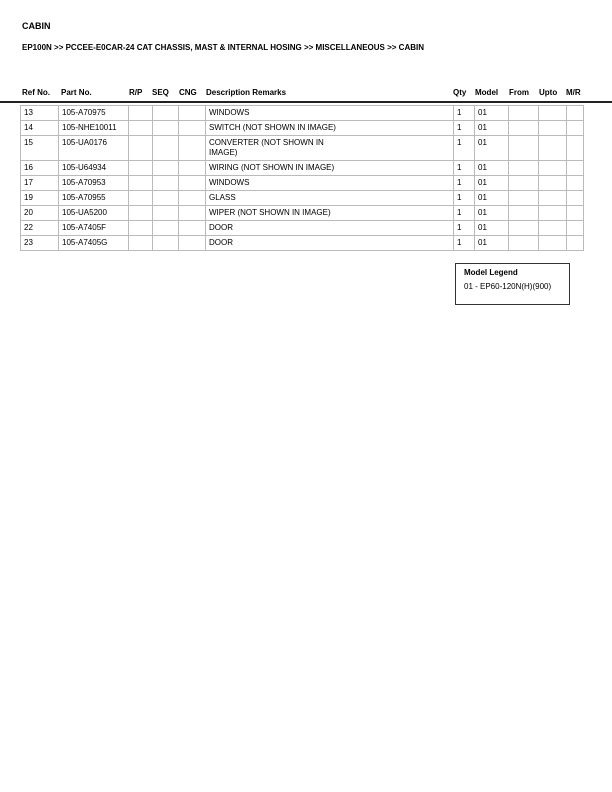  What do you see at coordinates (39, 183) in the screenshot?
I see `table-cell: 17` at bounding box center [39, 183].